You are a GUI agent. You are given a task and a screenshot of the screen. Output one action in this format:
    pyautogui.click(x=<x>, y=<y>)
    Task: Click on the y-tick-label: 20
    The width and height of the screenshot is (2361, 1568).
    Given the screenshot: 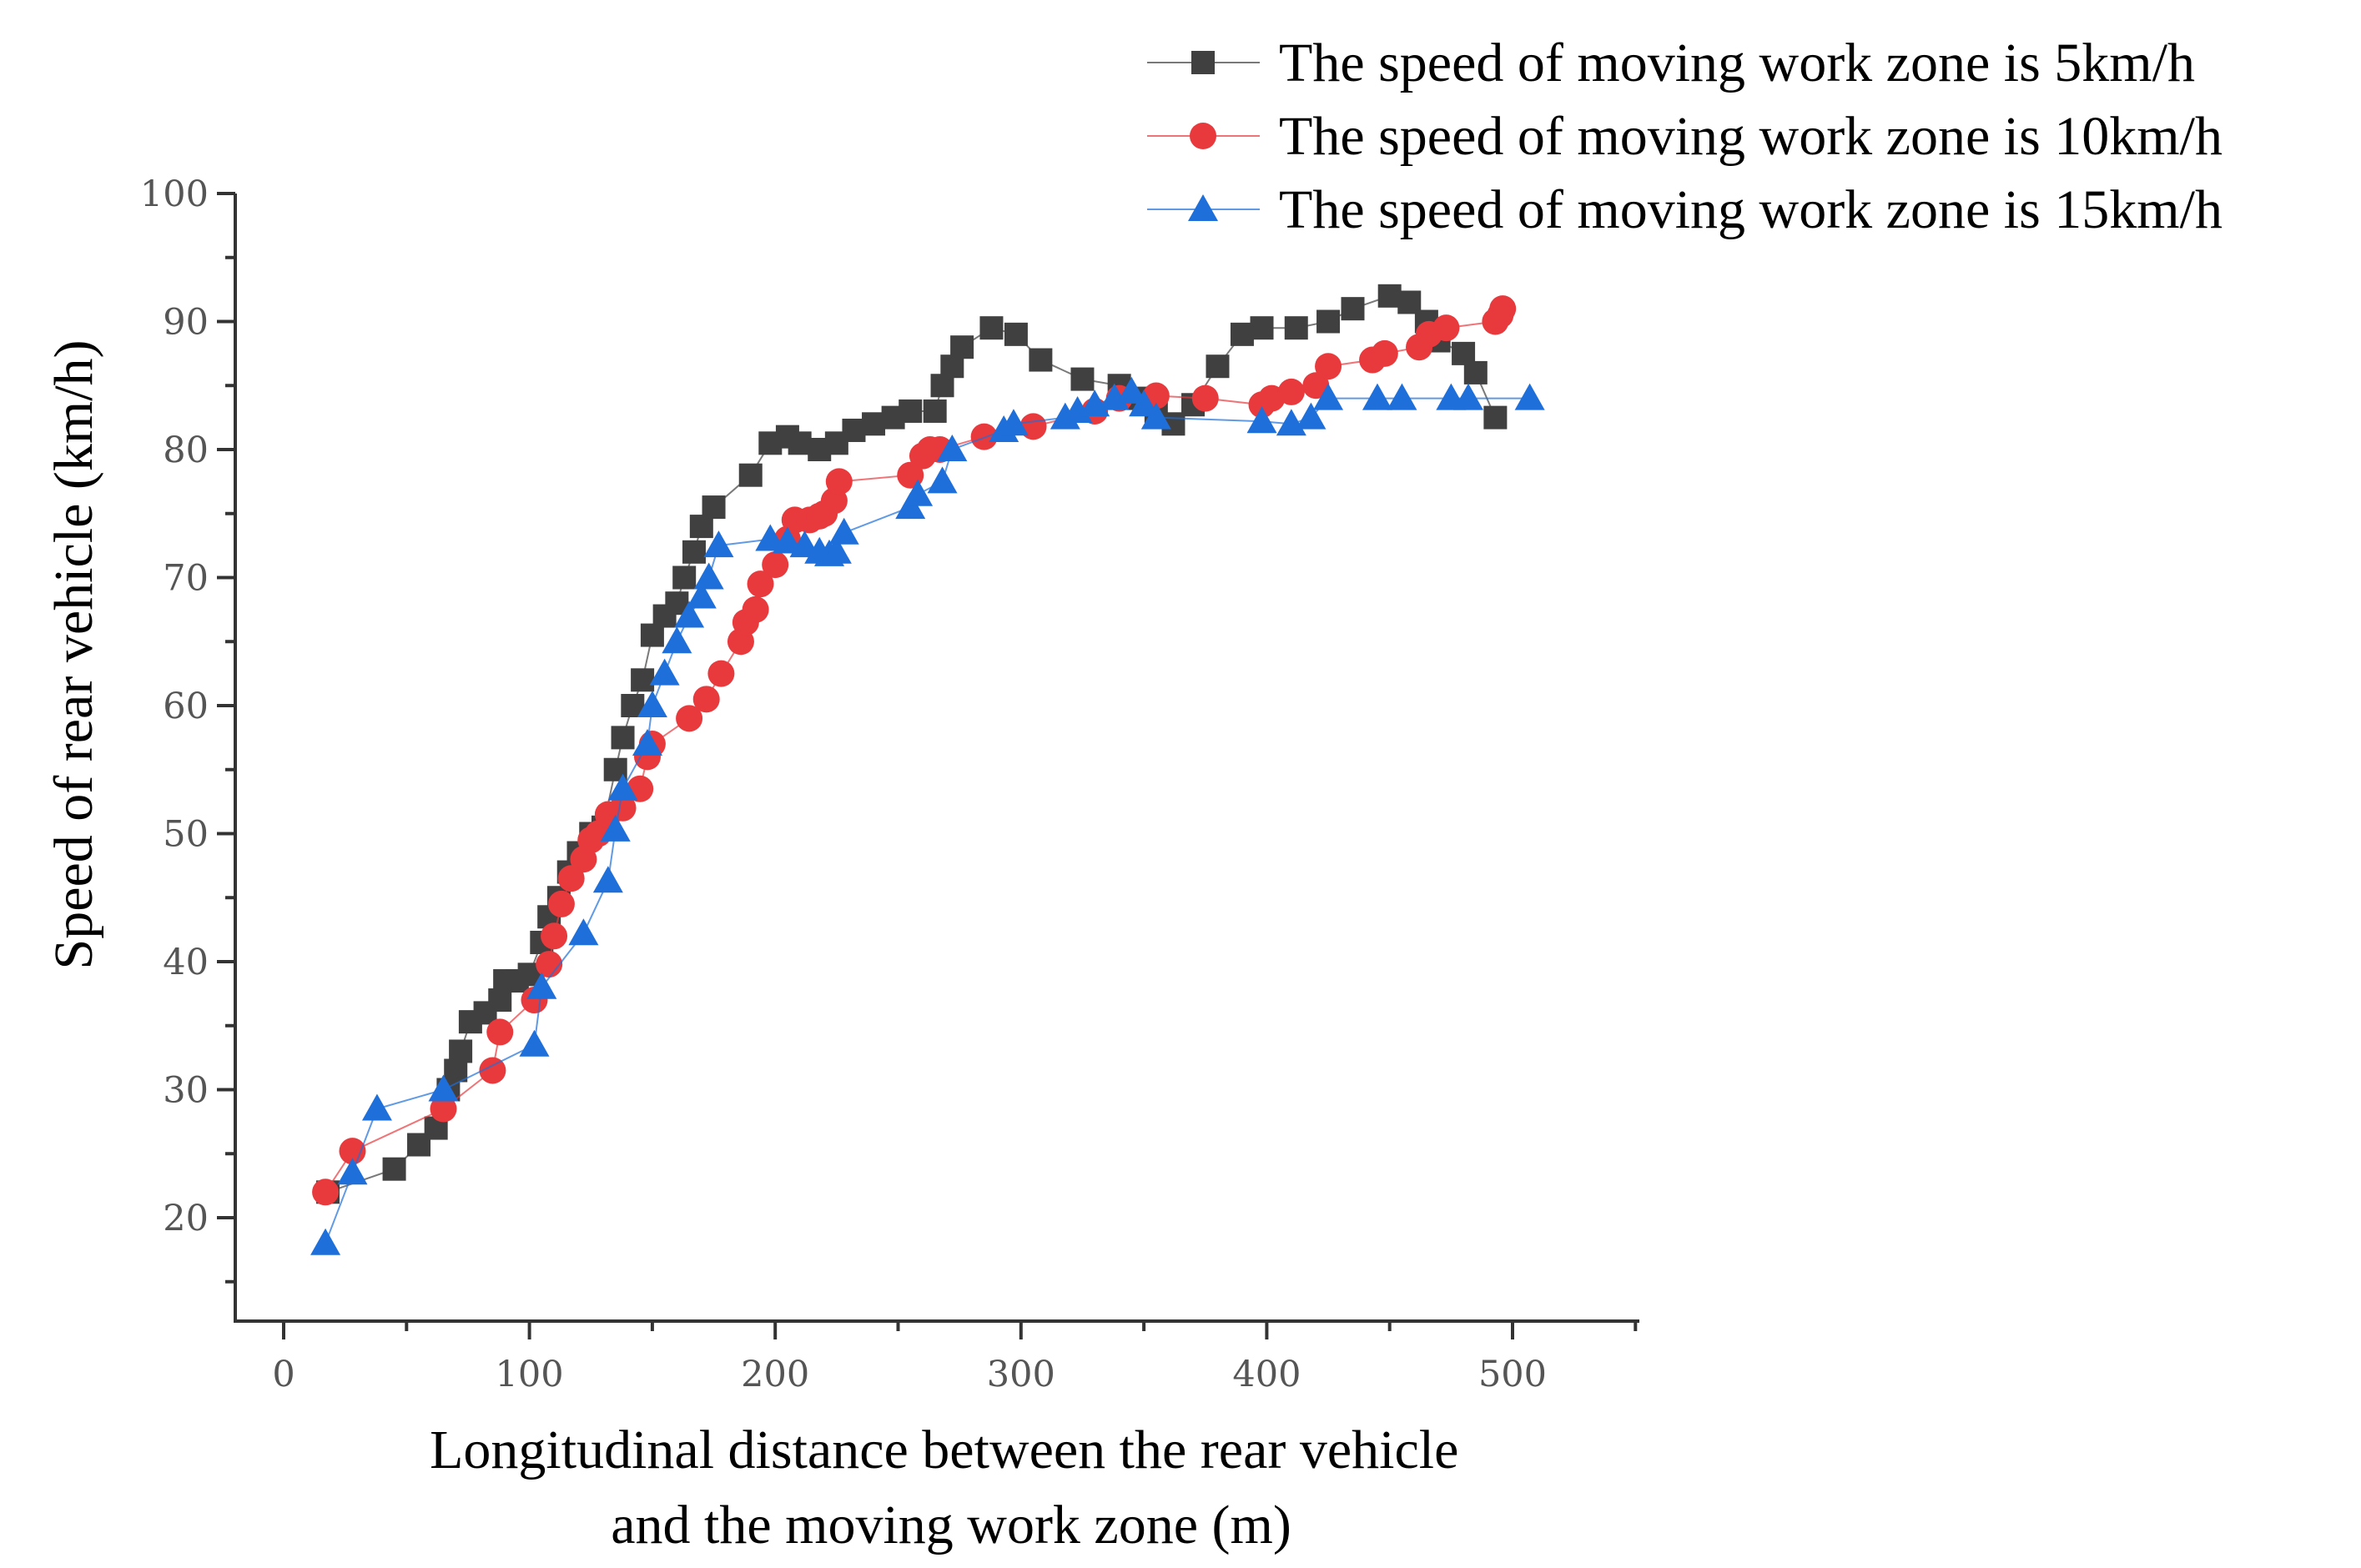 What is the action you would take?
    pyautogui.click(x=186, y=1218)
    